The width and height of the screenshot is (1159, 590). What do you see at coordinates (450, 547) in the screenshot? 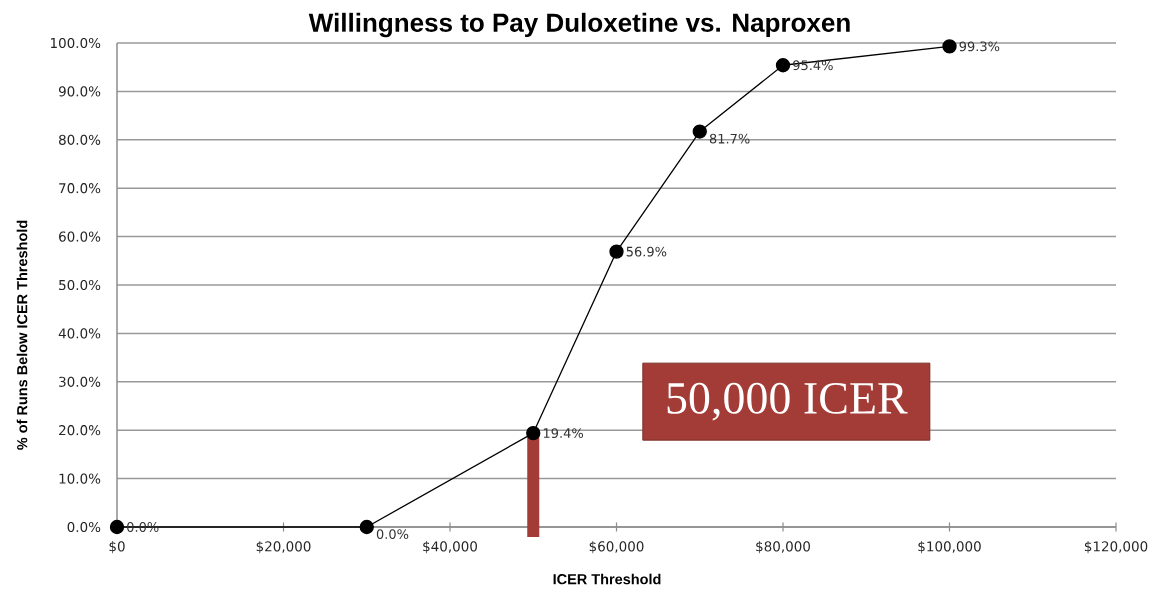
I see `x-tick-label: $40,000` at bounding box center [450, 547].